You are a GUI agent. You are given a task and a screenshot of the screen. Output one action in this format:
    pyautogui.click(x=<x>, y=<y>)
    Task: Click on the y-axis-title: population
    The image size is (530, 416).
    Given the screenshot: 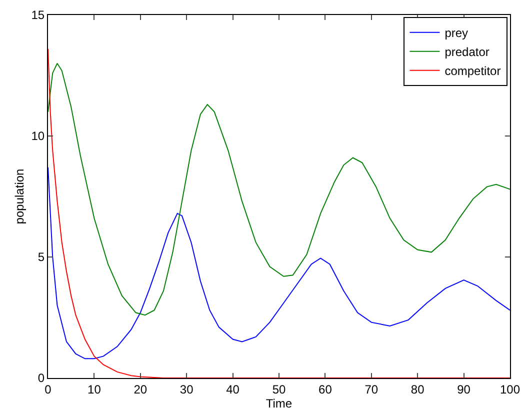 What is the action you would take?
    pyautogui.click(x=19, y=196)
    